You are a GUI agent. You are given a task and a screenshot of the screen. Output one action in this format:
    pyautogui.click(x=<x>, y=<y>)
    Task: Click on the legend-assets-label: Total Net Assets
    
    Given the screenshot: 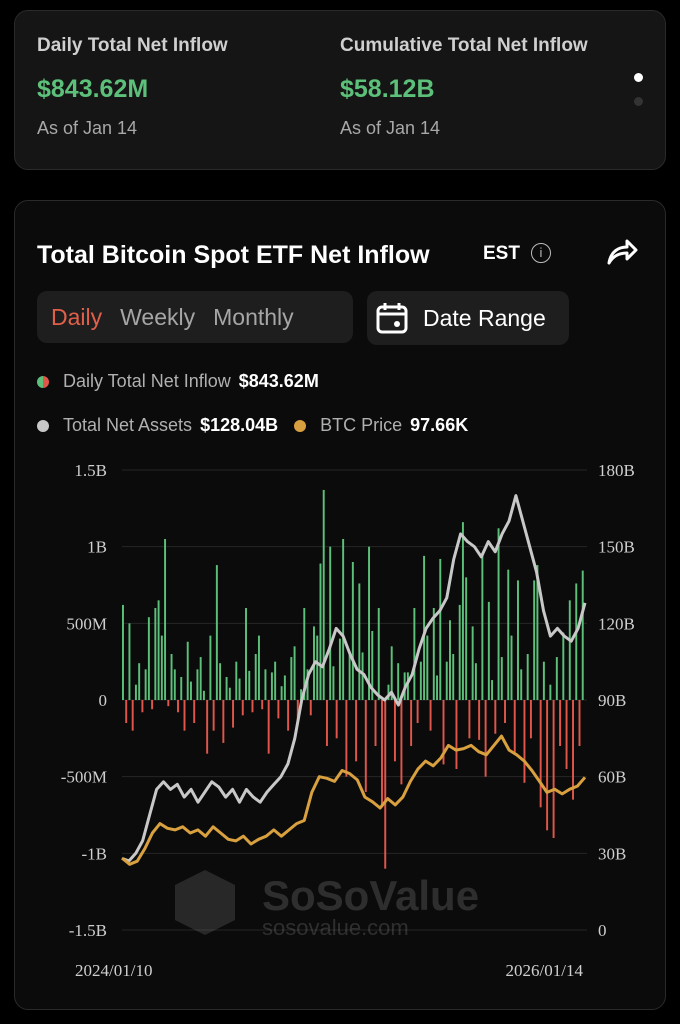 What is the action you would take?
    pyautogui.click(x=128, y=425)
    